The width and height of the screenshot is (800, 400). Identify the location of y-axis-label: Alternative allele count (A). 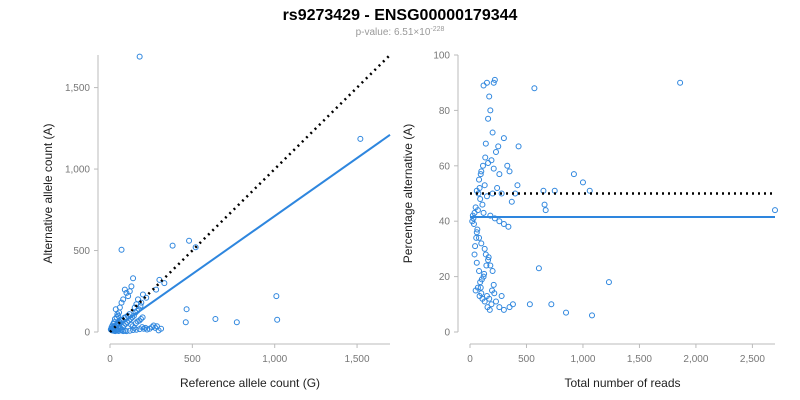
(48, 193).